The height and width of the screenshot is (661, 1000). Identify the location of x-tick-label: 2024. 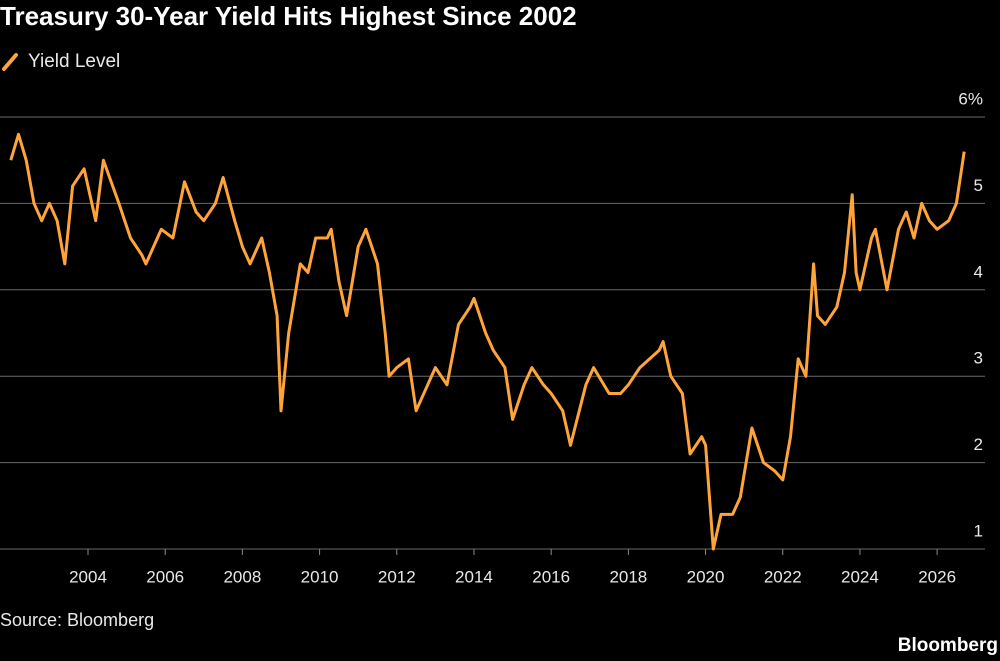
(860, 576).